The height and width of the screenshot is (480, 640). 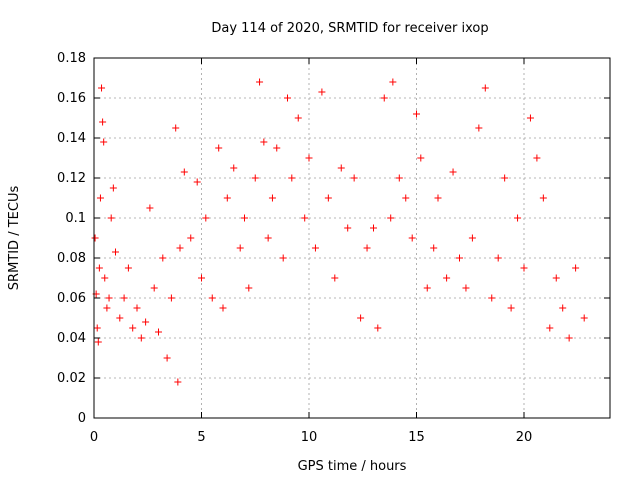 What do you see at coordinates (71, 378) in the screenshot?
I see `y-tick-label: 0.02` at bounding box center [71, 378].